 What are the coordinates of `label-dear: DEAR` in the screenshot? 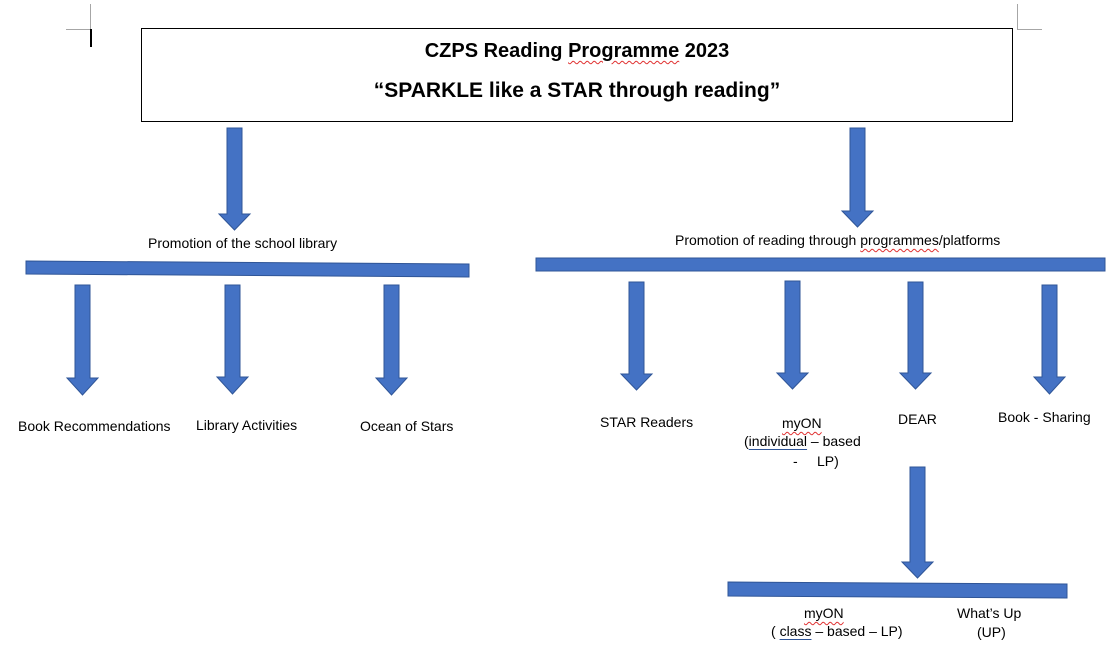 It's located at (917, 419).